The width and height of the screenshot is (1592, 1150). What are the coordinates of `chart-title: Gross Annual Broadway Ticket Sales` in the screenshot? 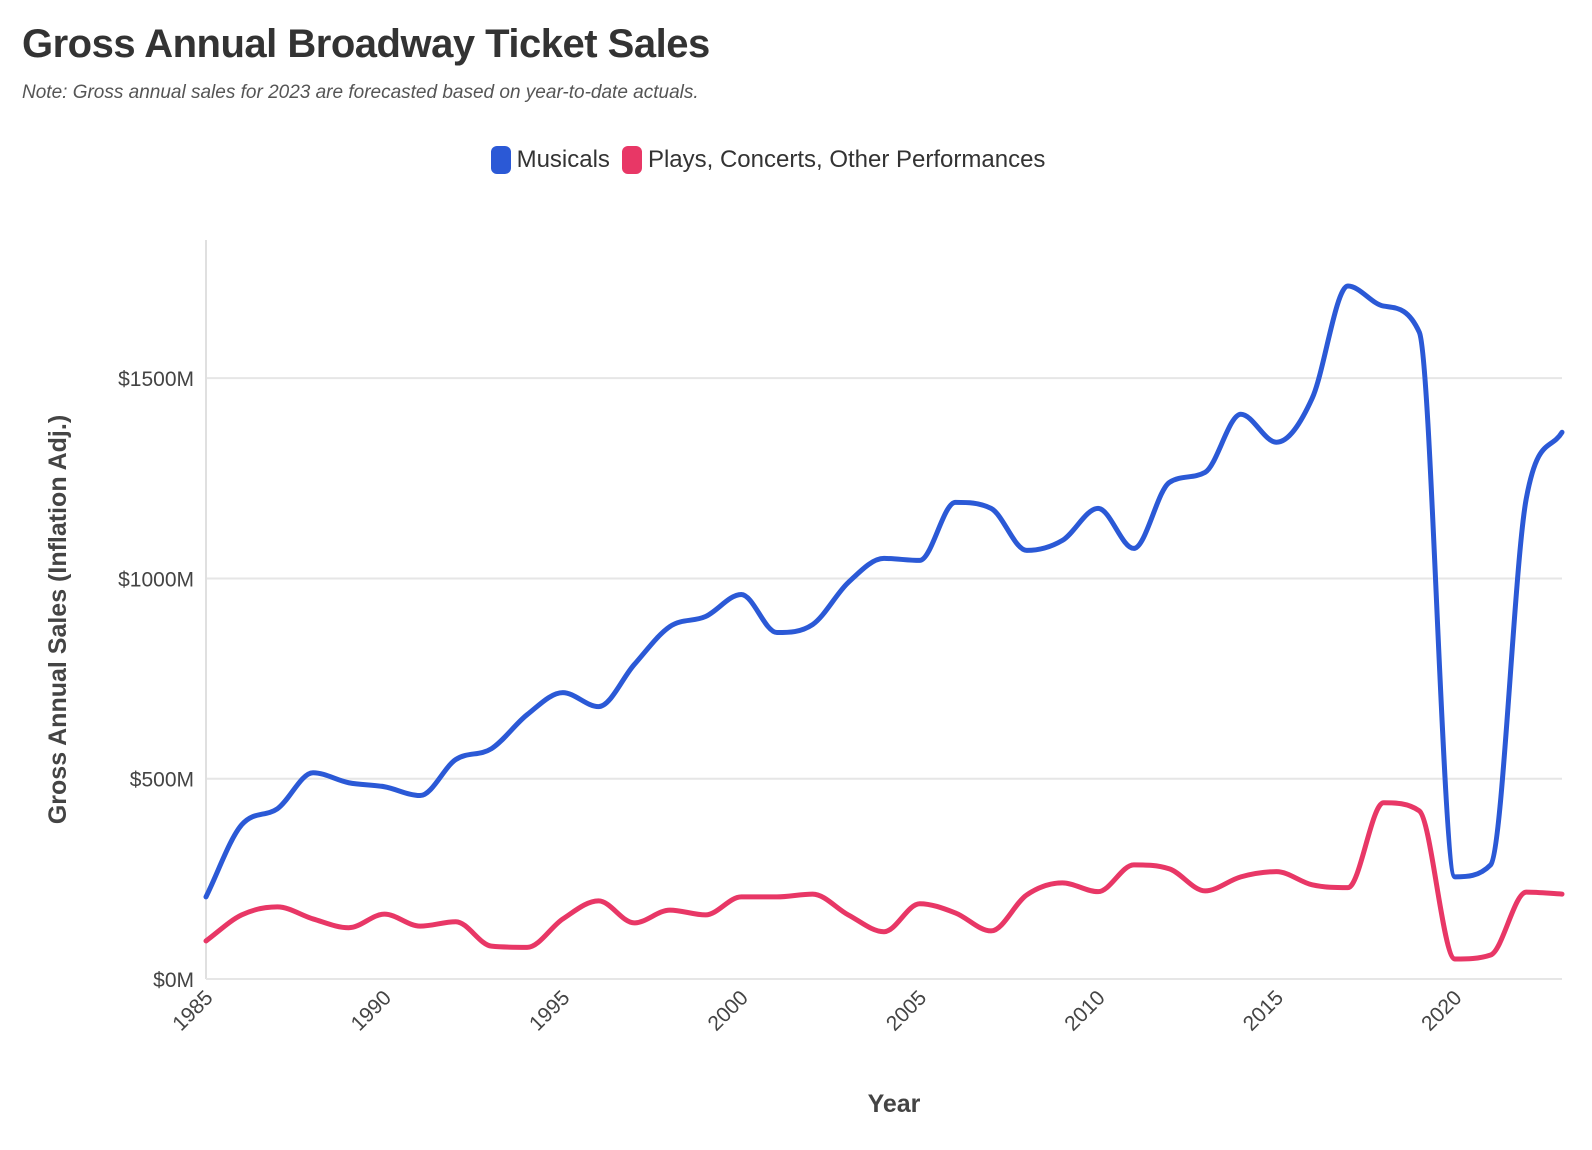 It's located at (366, 44).